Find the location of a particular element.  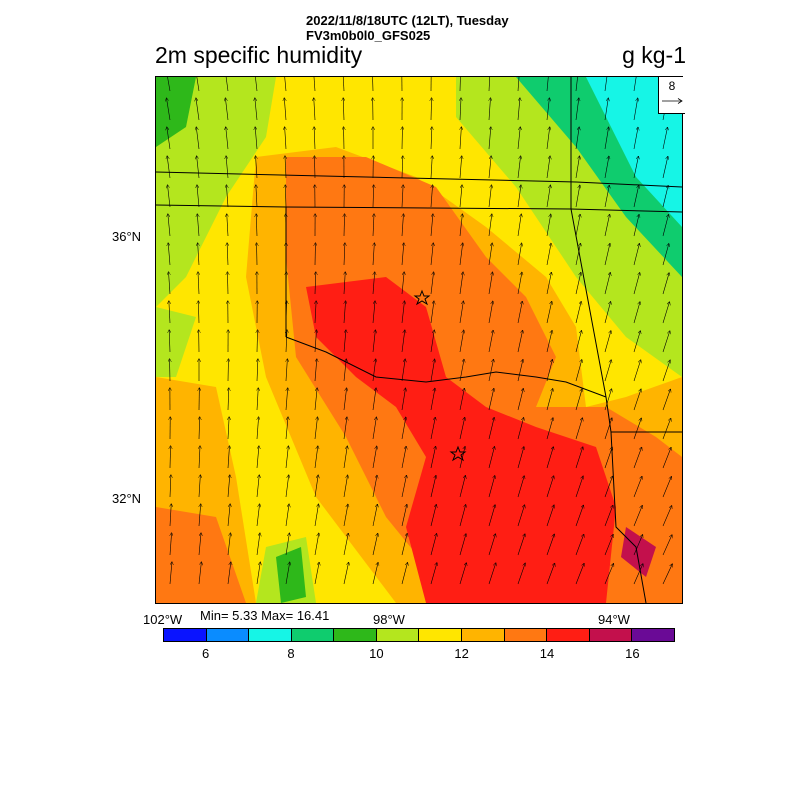

lat-label-36n: 36°N is located at coordinates (127, 236).